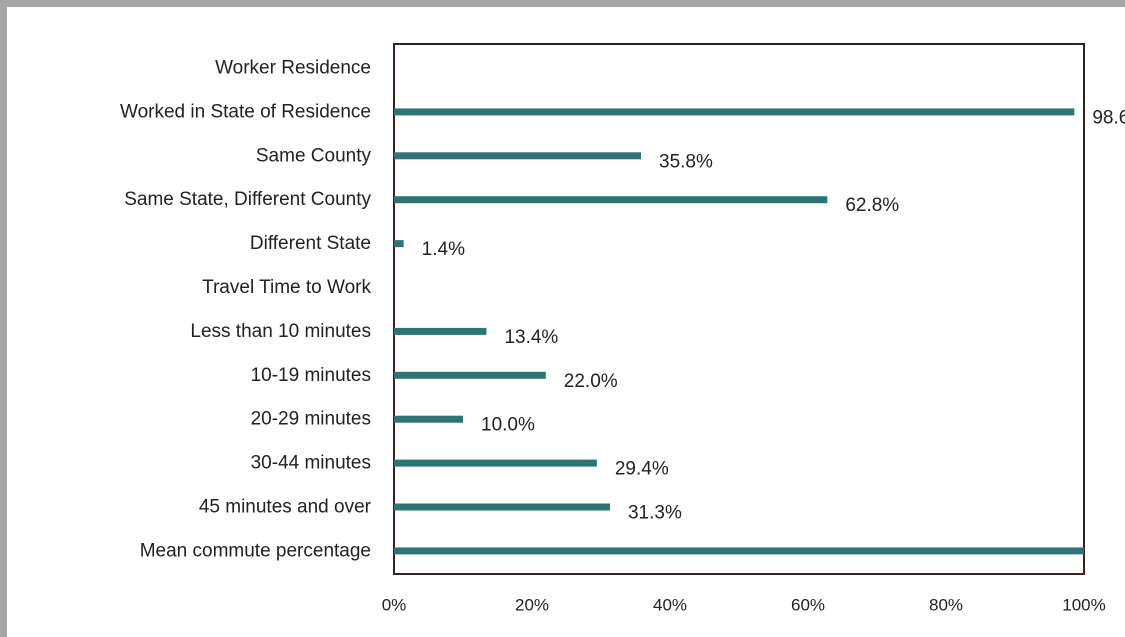 This screenshot has height=637, width=1125. What do you see at coordinates (655, 513) in the screenshot?
I see `value-label-45-minutes-and-over: 31.3%` at bounding box center [655, 513].